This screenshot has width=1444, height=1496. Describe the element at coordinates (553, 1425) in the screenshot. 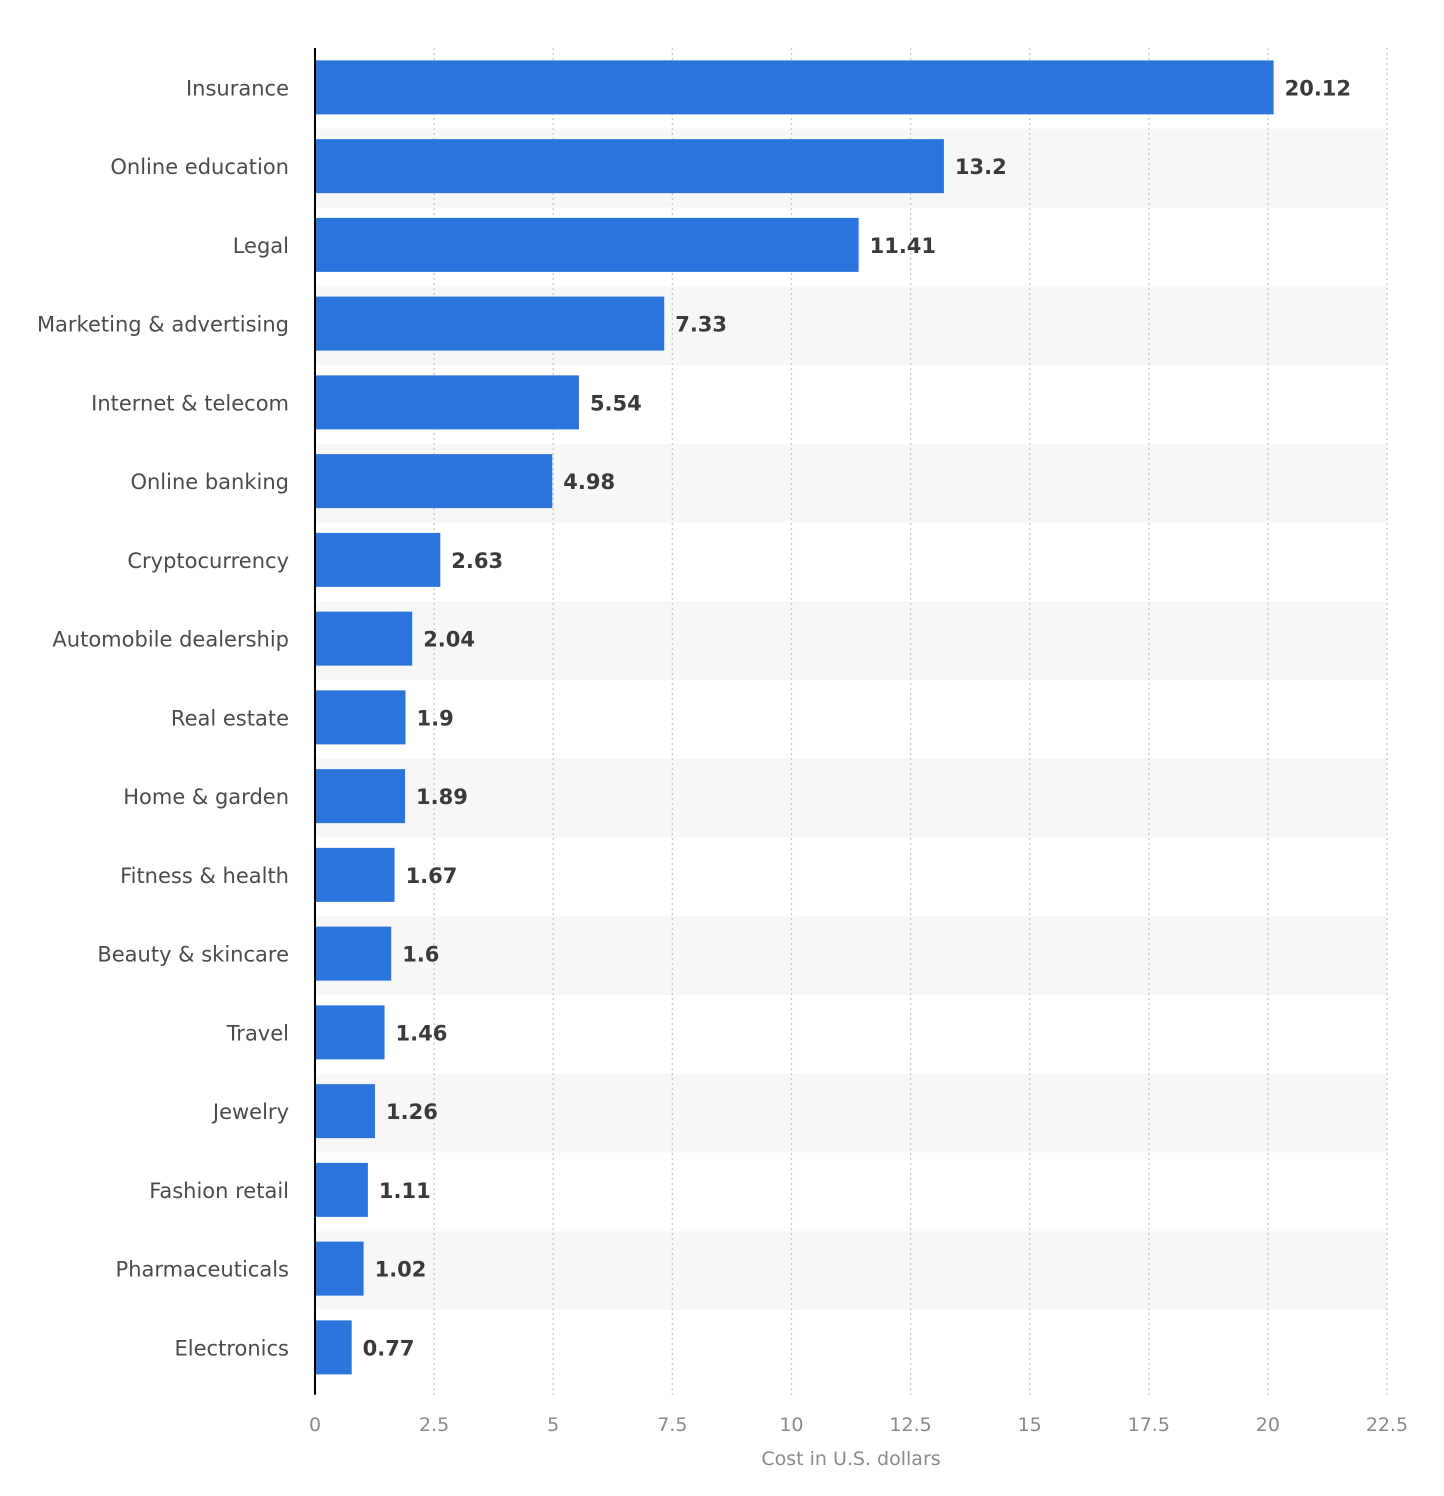

I see `x-tick-label: 5` at that location.